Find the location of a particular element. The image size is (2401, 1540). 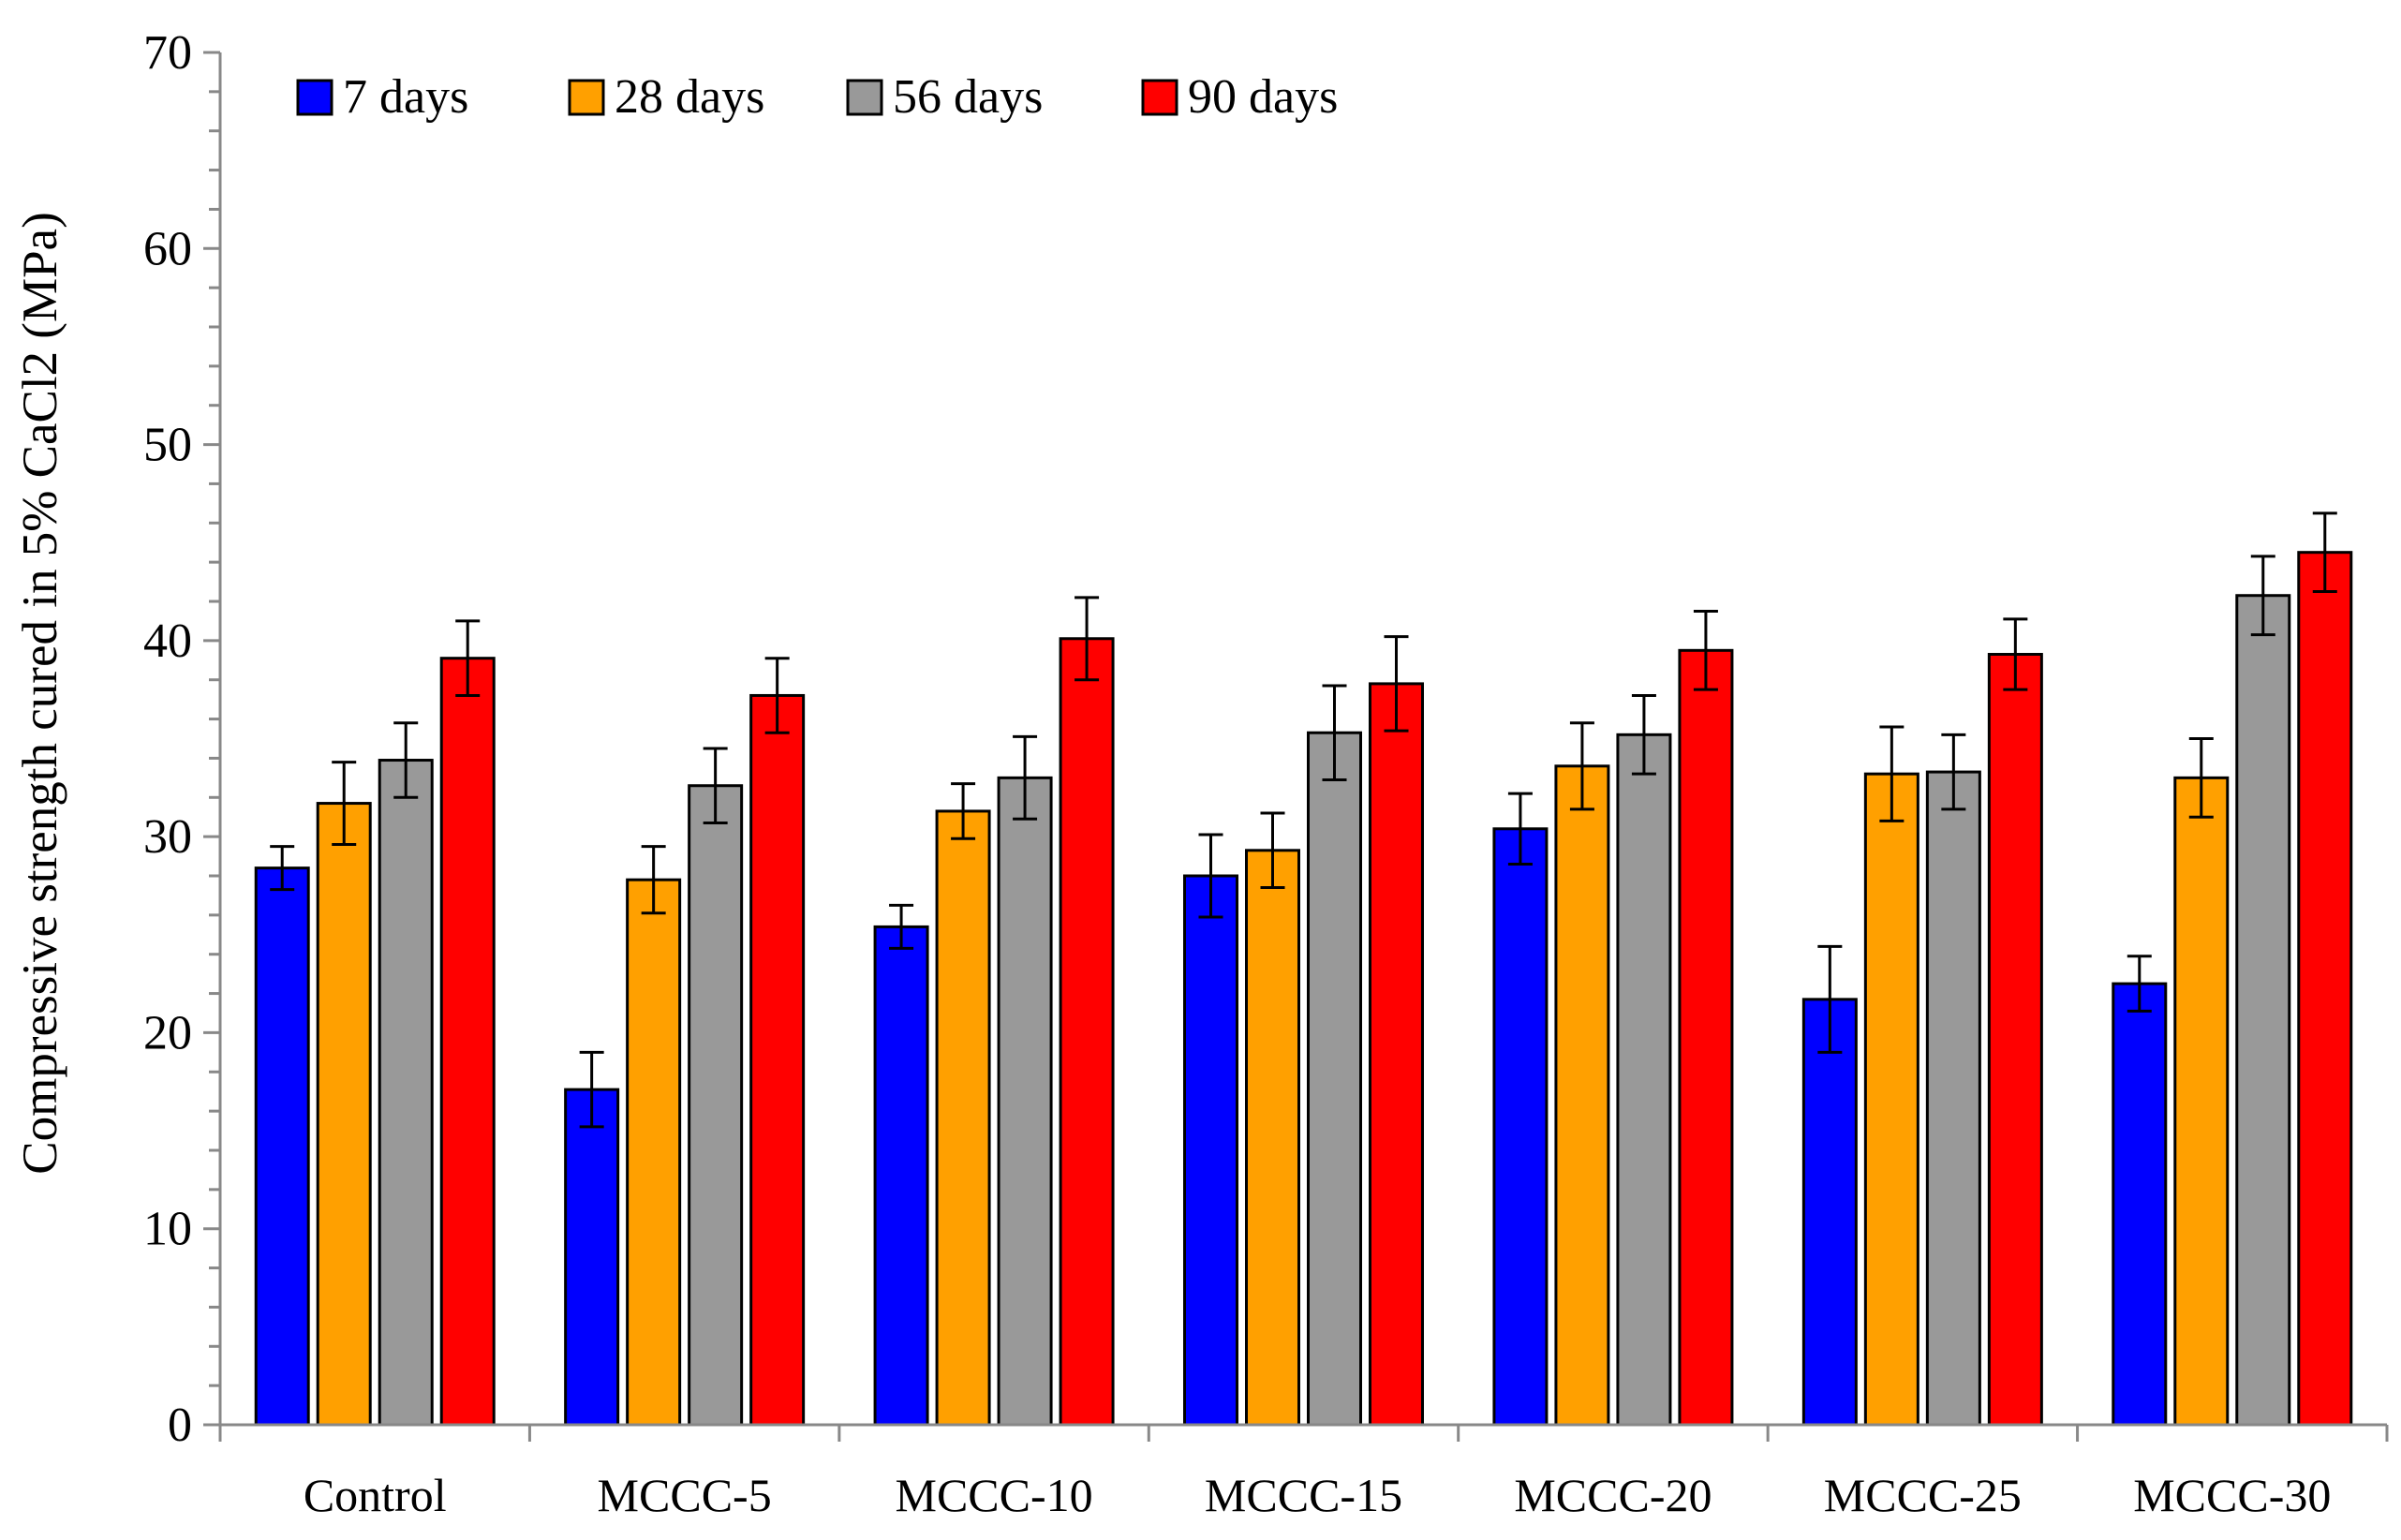

category-label-mccc-5: MCCC-5 is located at coordinates (685, 1495).